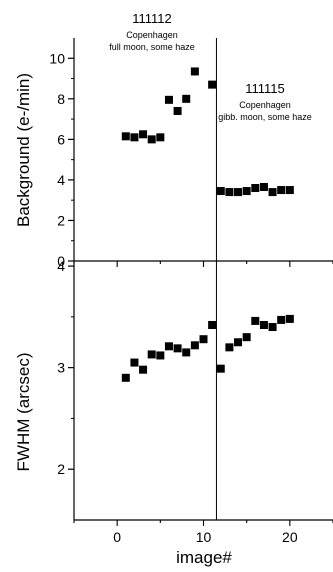  I want to click on top-x-ticks, so click(203, 264).